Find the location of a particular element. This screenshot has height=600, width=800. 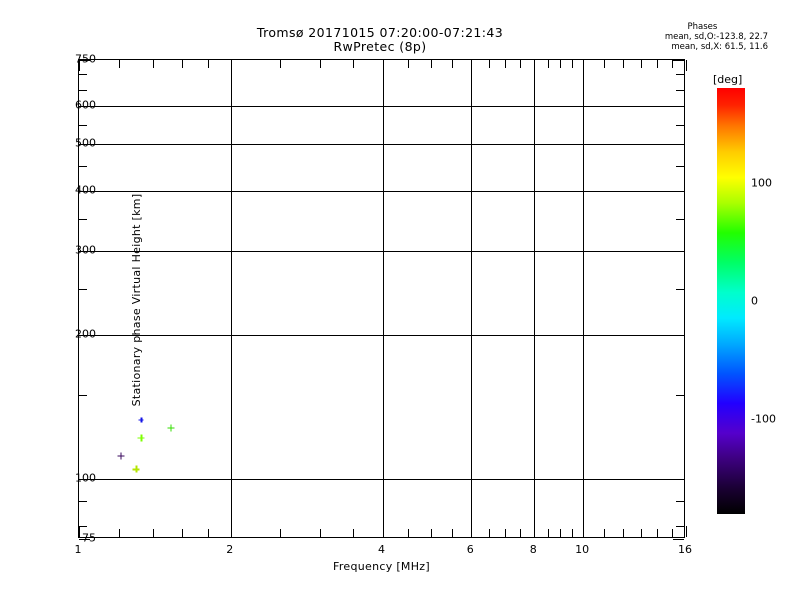

y-axis-tick-label: 500 is located at coordinates (85, 143).